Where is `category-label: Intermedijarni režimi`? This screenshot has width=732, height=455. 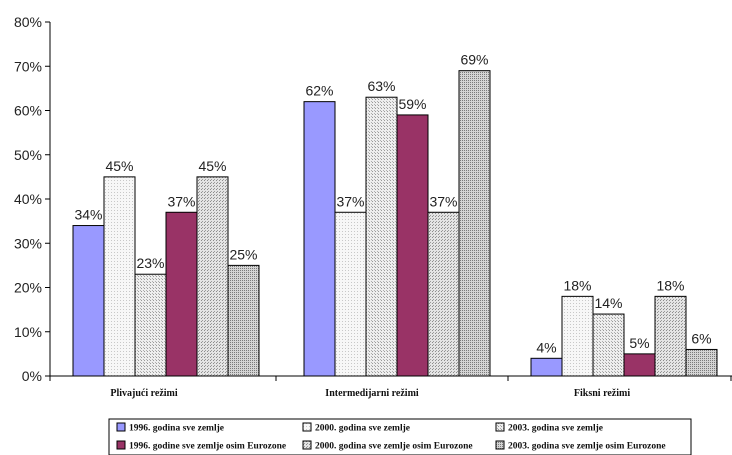 category-label: Intermedijarni režimi is located at coordinates (372, 393).